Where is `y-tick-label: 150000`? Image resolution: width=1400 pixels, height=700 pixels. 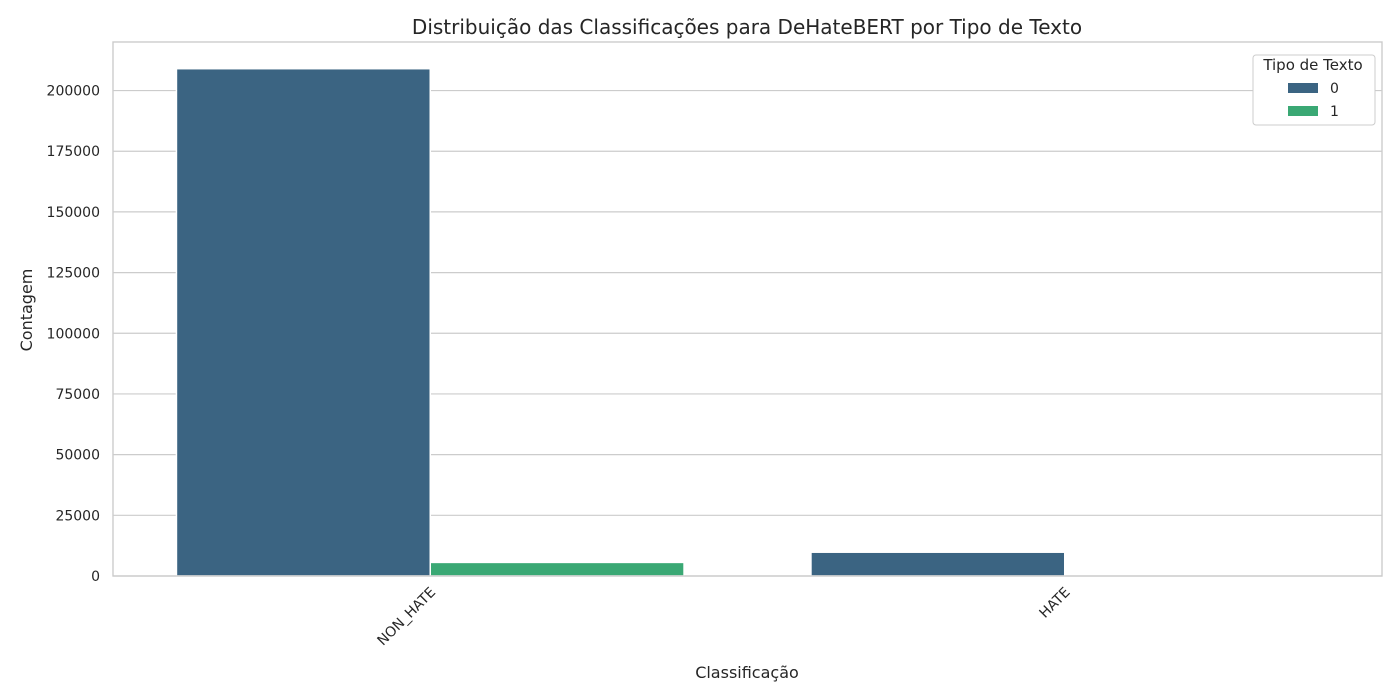
y-tick-label: 150000 is located at coordinates (73, 213).